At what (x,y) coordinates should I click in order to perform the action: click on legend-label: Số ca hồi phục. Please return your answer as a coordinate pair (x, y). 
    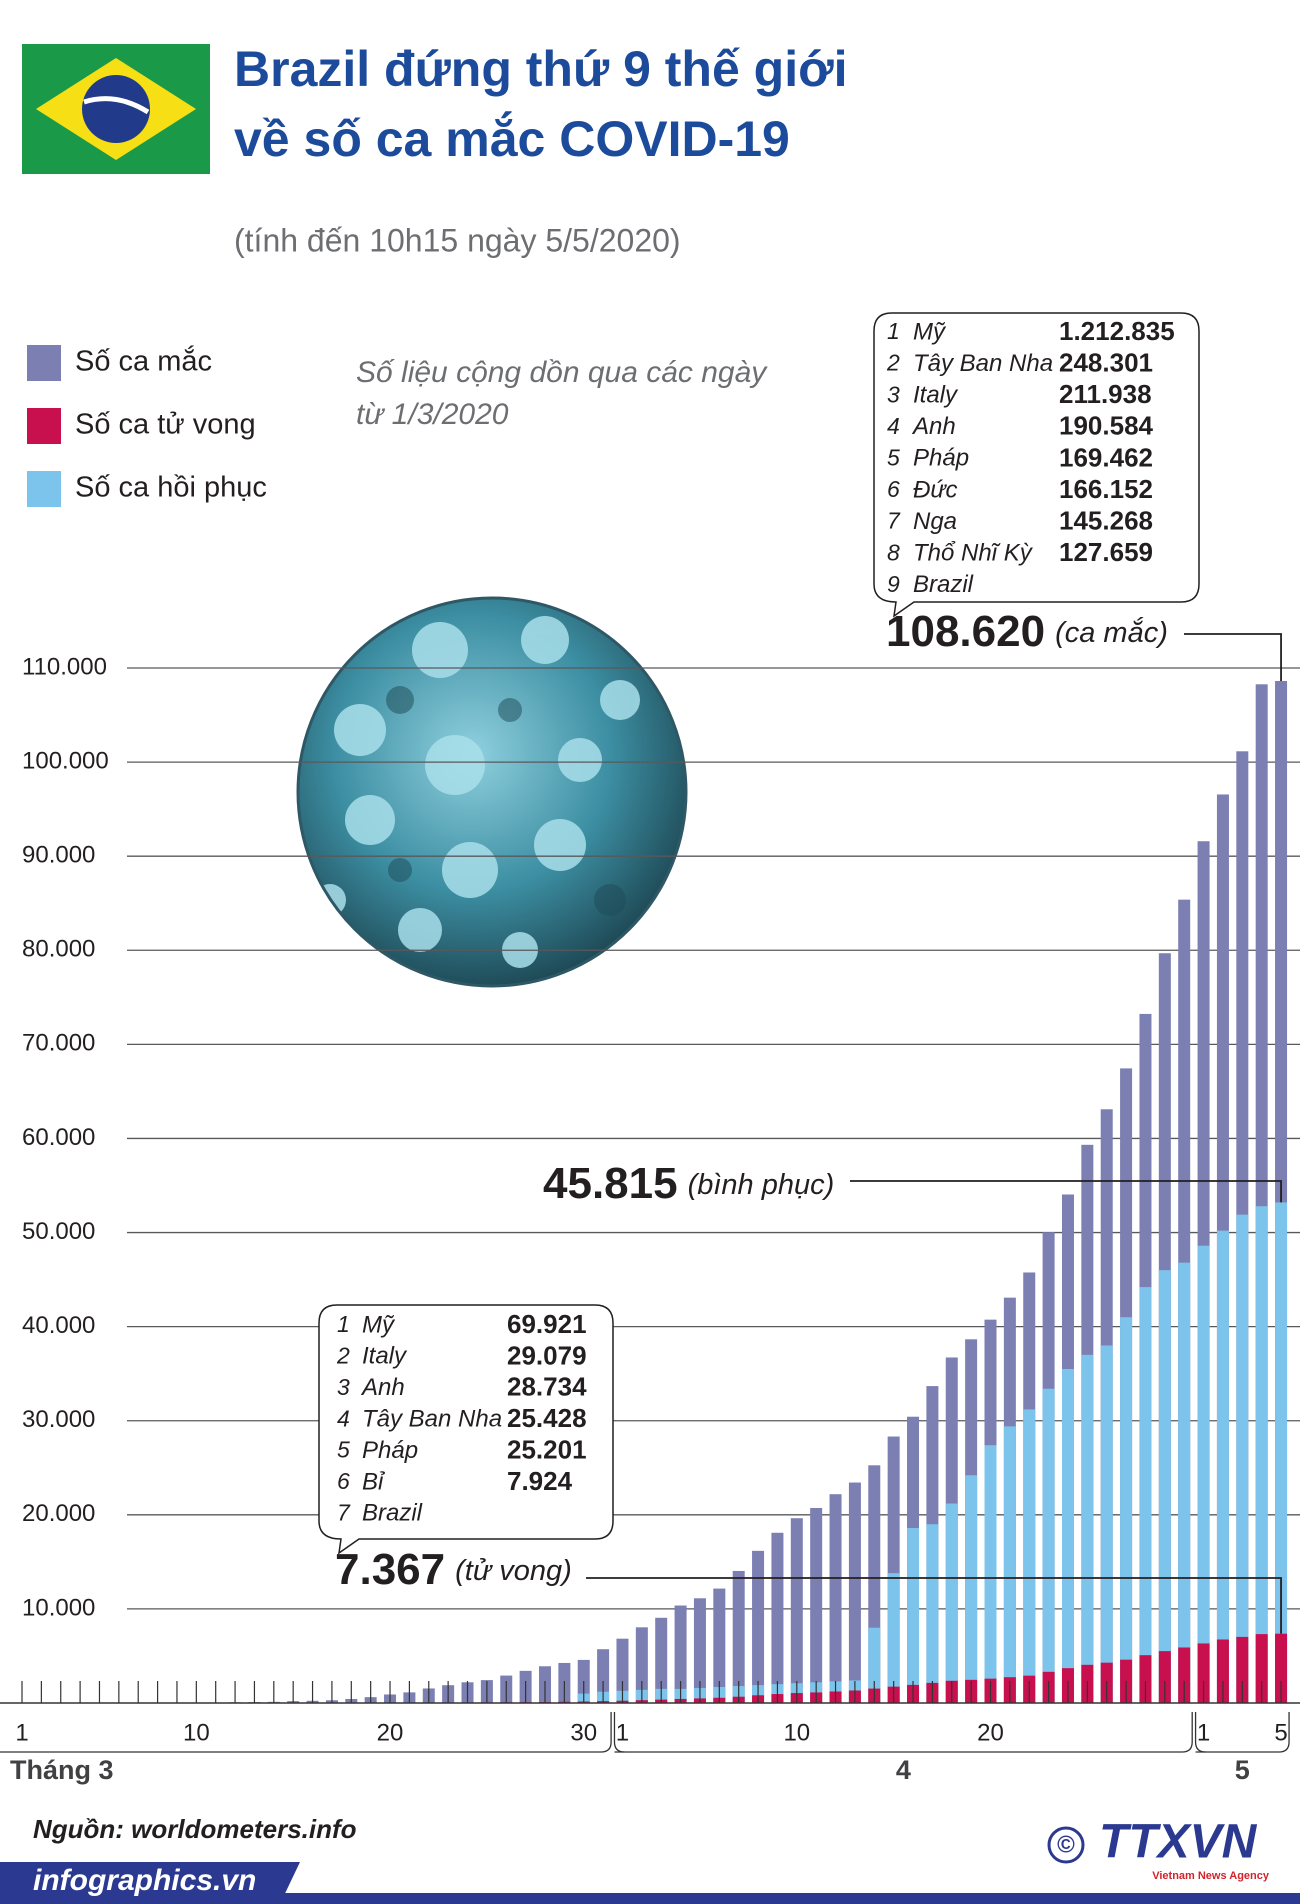
    Looking at the image, I should click on (171, 488).